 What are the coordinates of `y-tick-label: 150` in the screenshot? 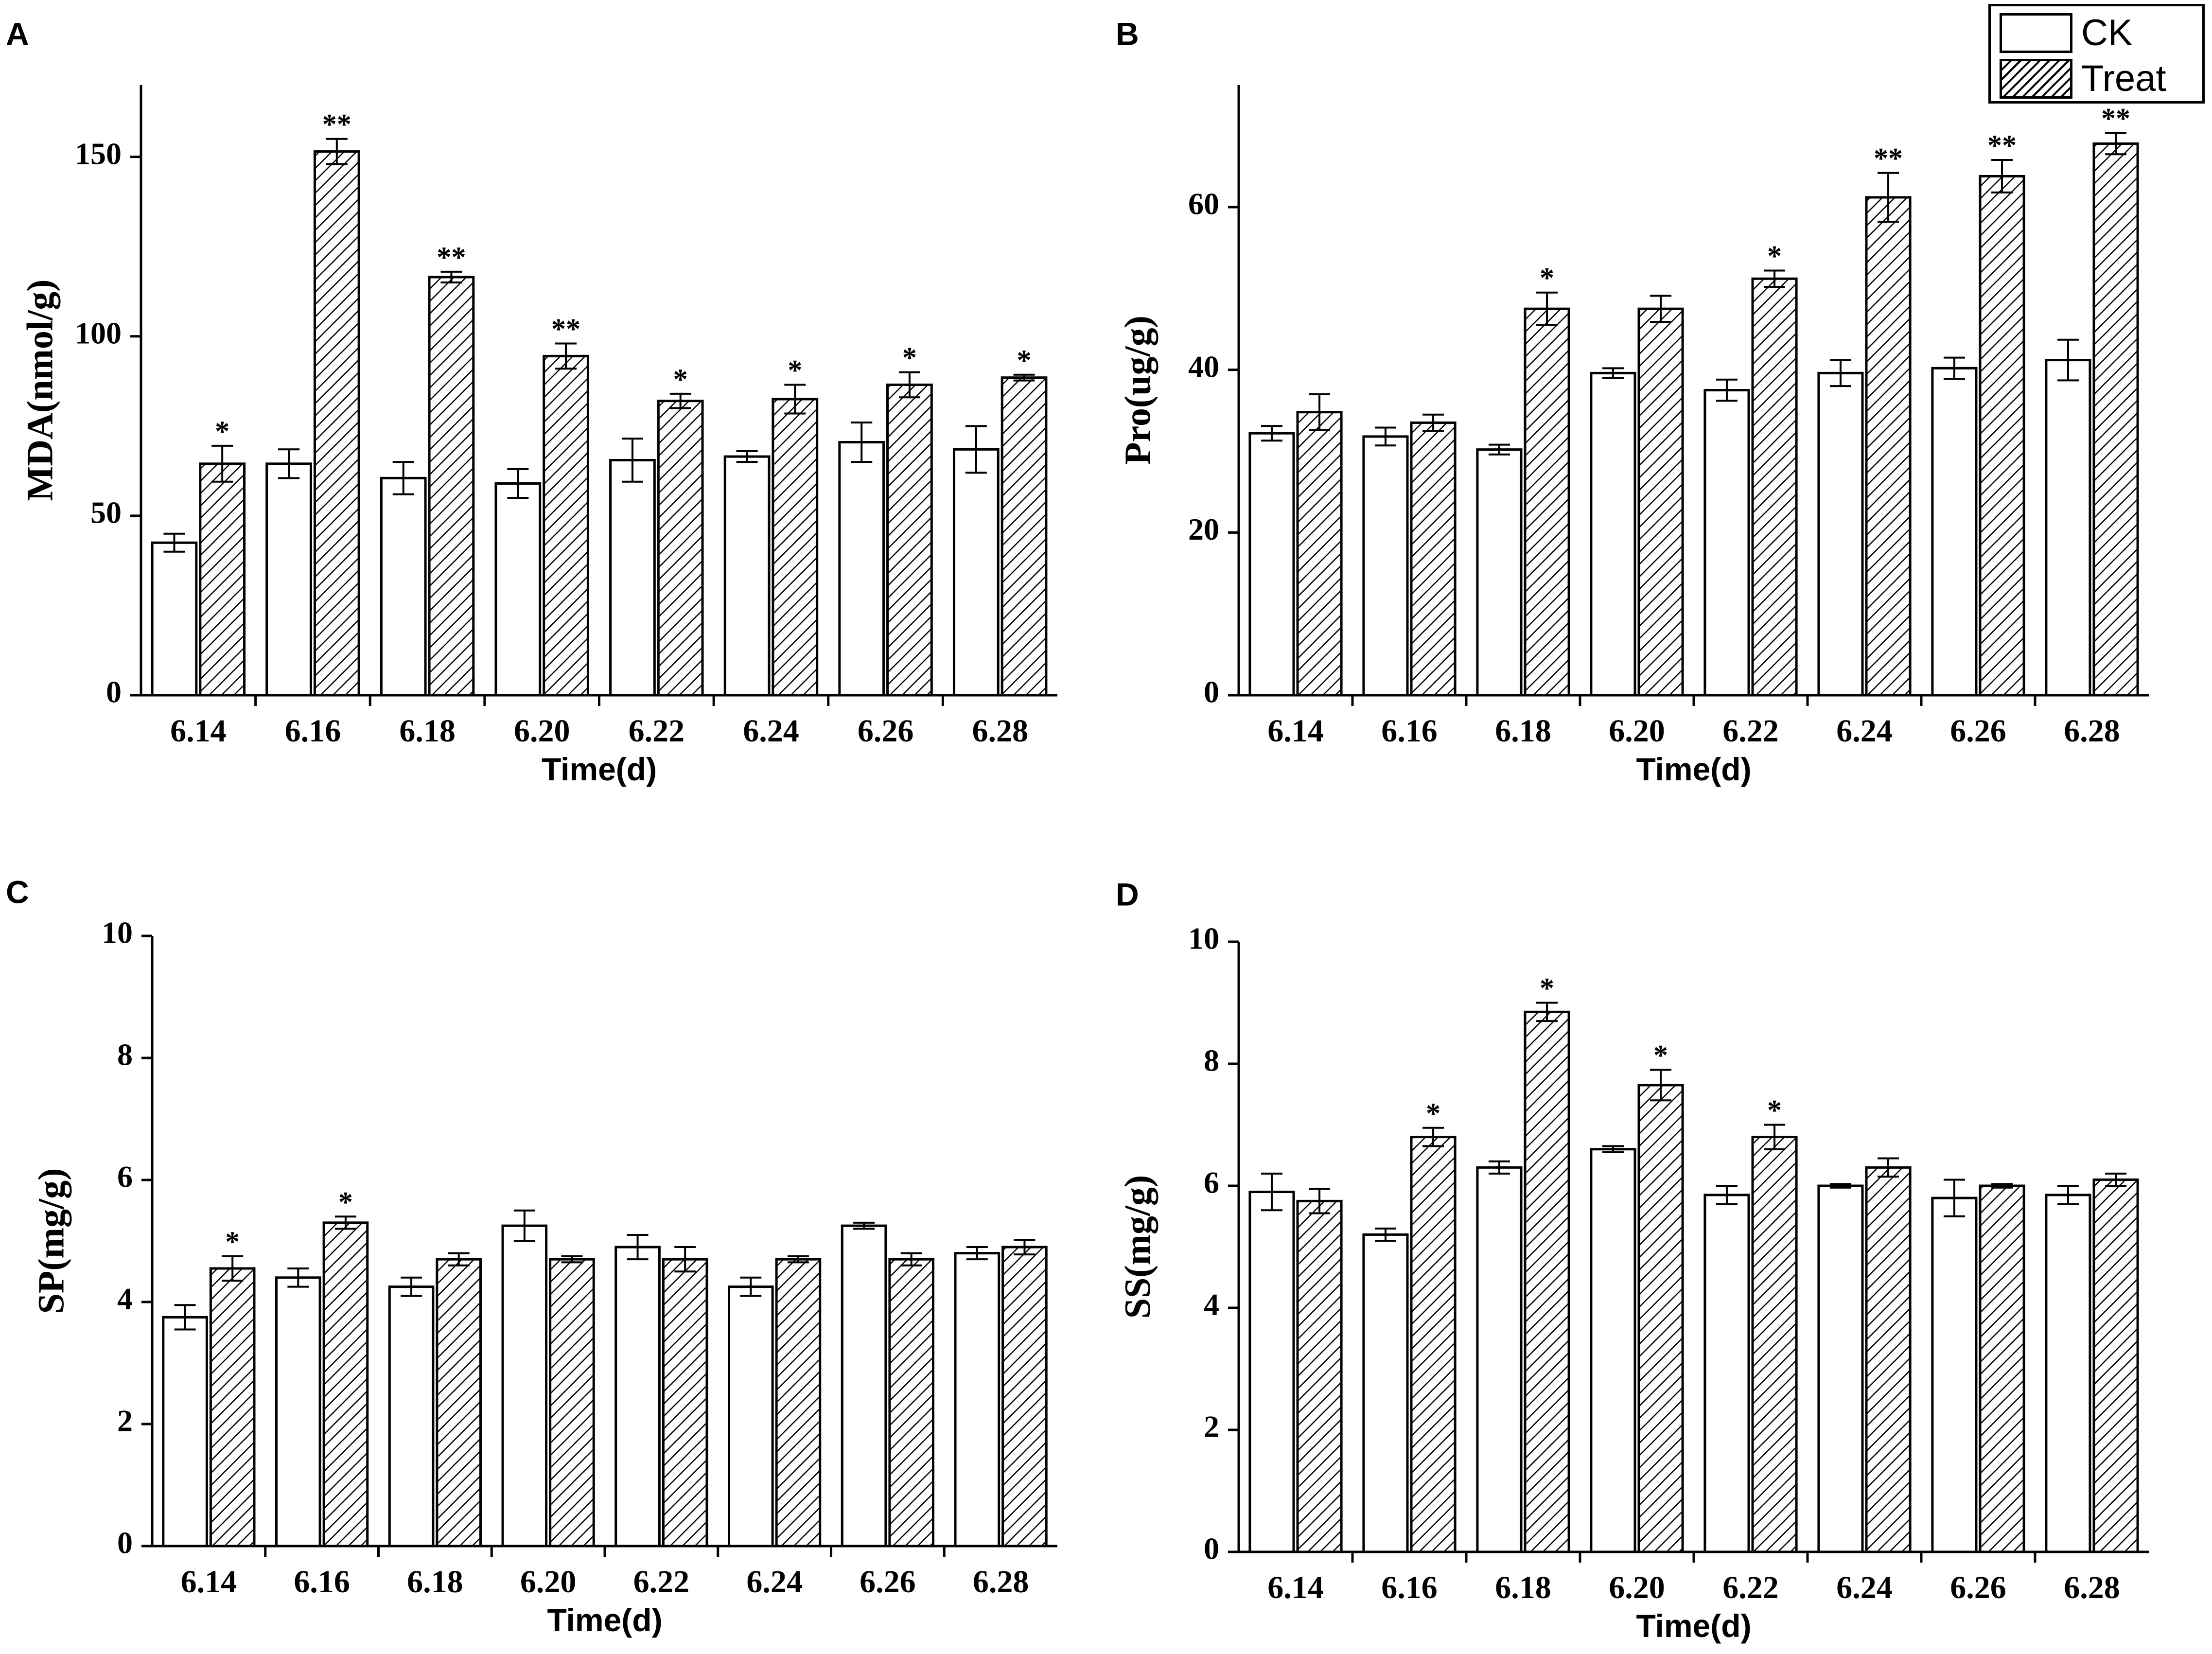 It's located at (98, 153).